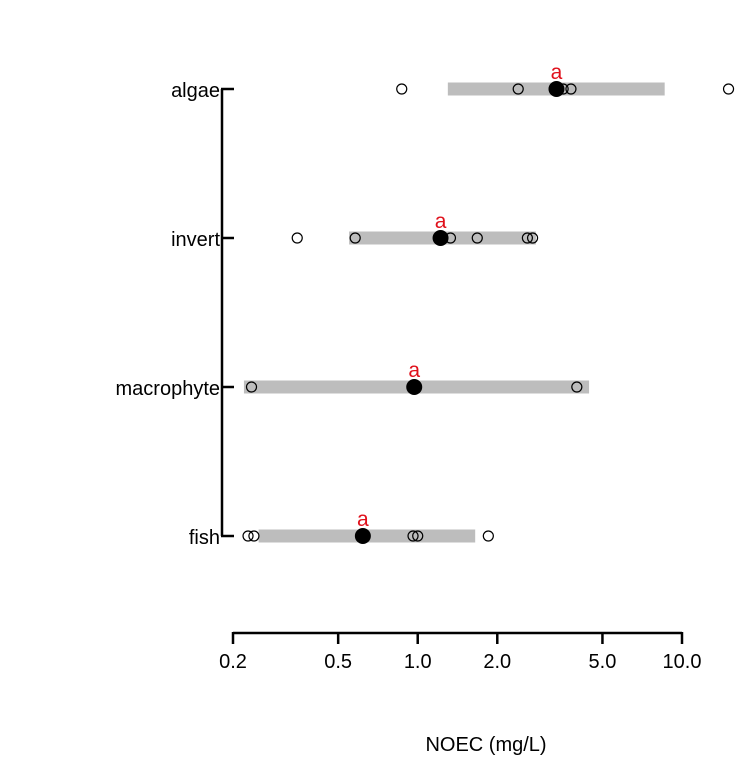  Describe the element at coordinates (497, 662) in the screenshot. I see `x-tick-label: 2.0` at that location.